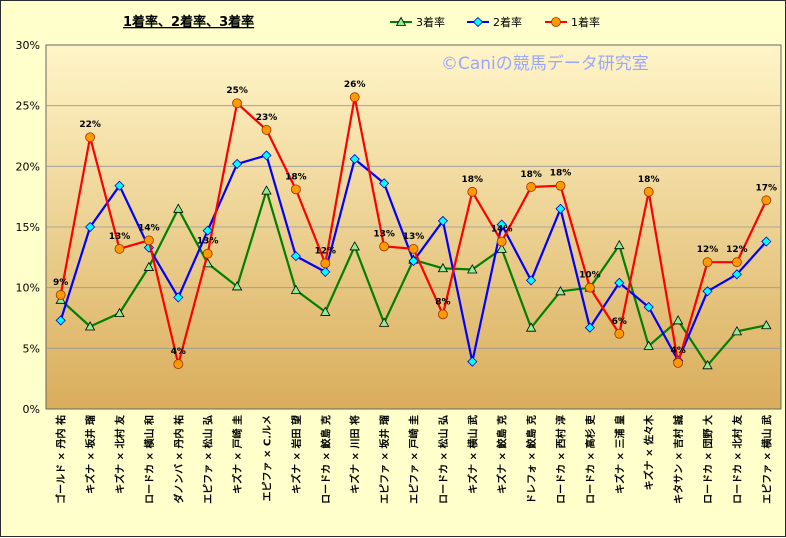  What do you see at coordinates (355, 85) in the screenshot?
I see `data-label: 26%` at bounding box center [355, 85].